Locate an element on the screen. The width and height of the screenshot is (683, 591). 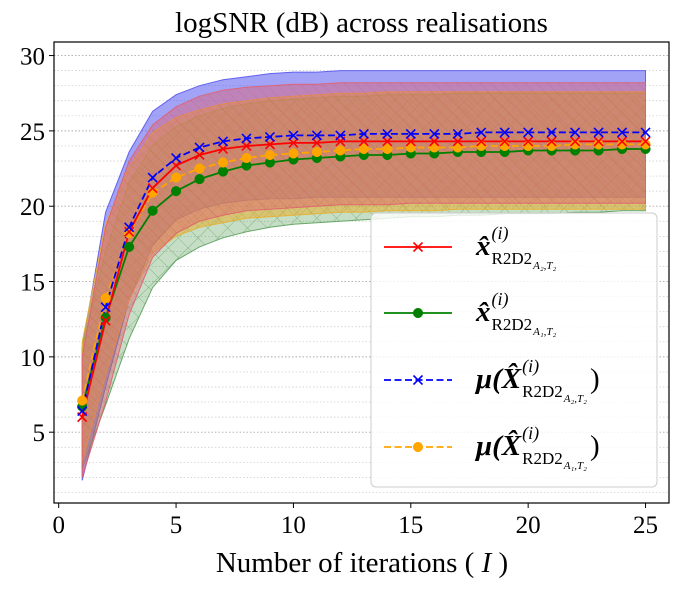
legend-label-sup-1: (i) is located at coordinates (500, 299).